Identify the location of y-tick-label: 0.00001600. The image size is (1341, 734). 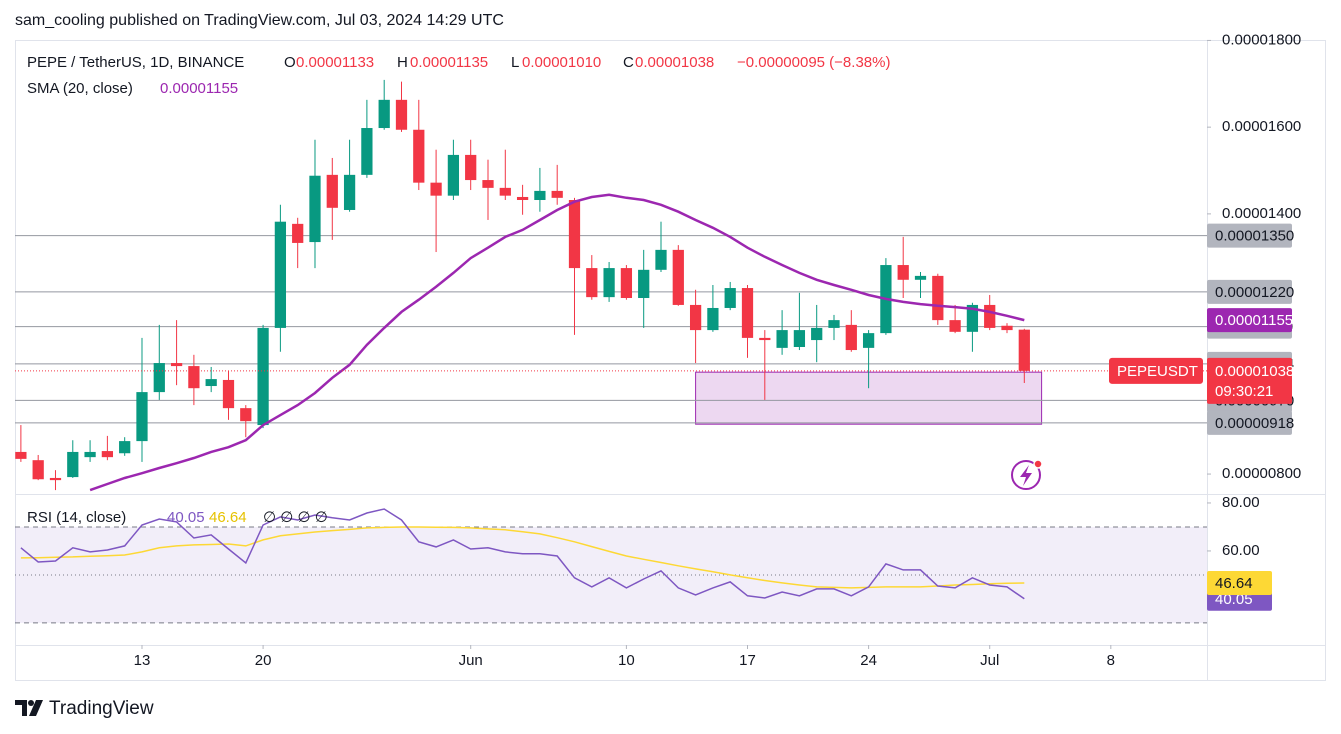
(1261, 126).